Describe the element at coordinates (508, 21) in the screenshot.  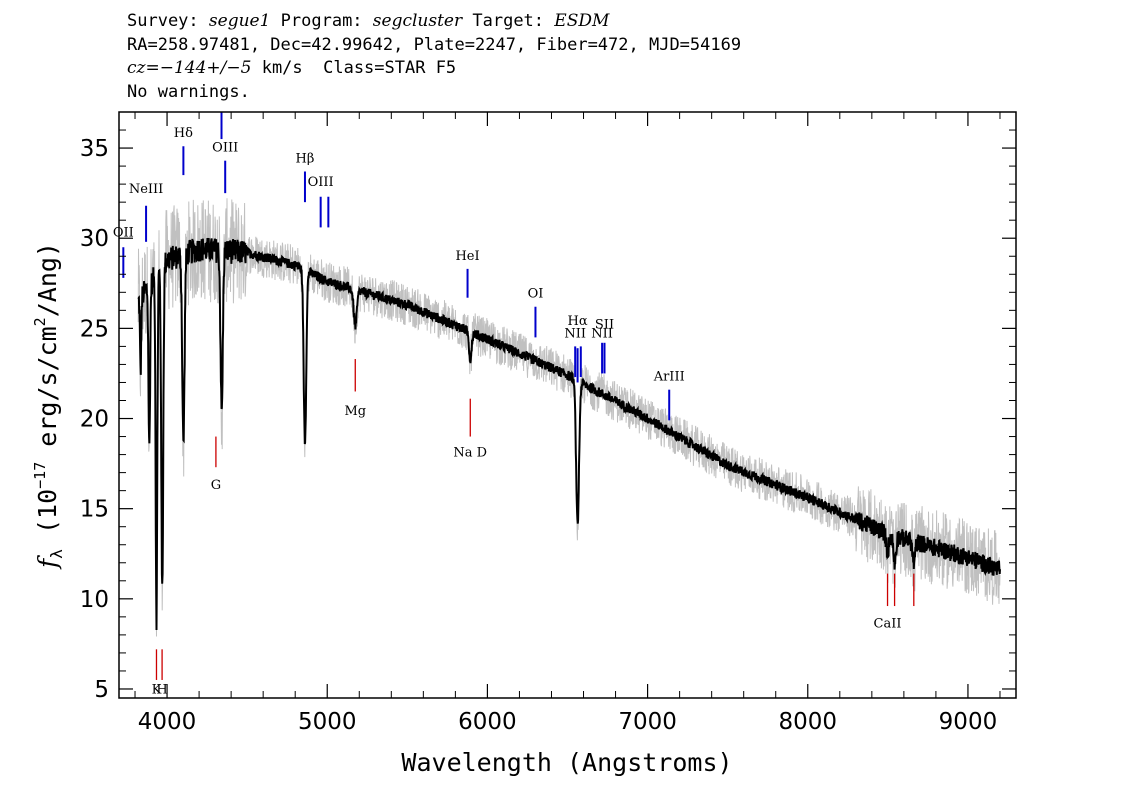
I see `target-label: Target:` at that location.